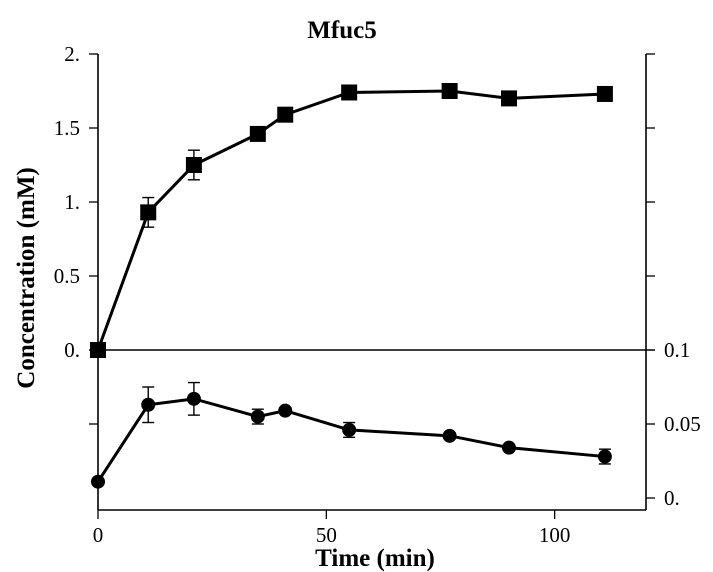  Describe the element at coordinates (682, 424) in the screenshot. I see `y-tick-label-right: 0.05` at that location.